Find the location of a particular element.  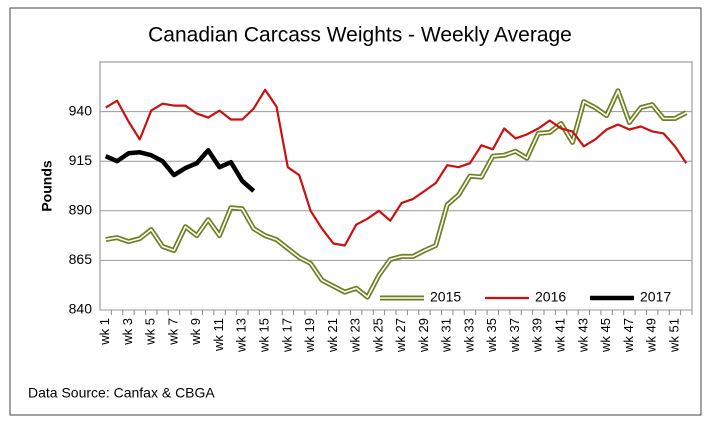

x-tick-label: wk 45 is located at coordinates (605, 335).